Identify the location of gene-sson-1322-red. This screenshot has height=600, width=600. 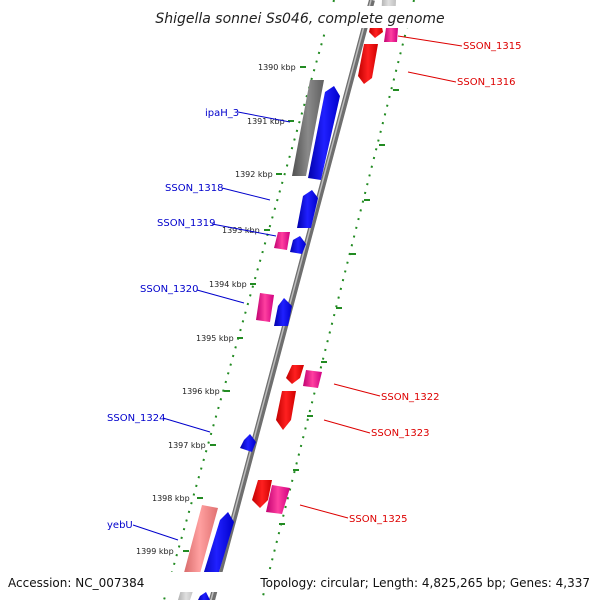
(295, 374).